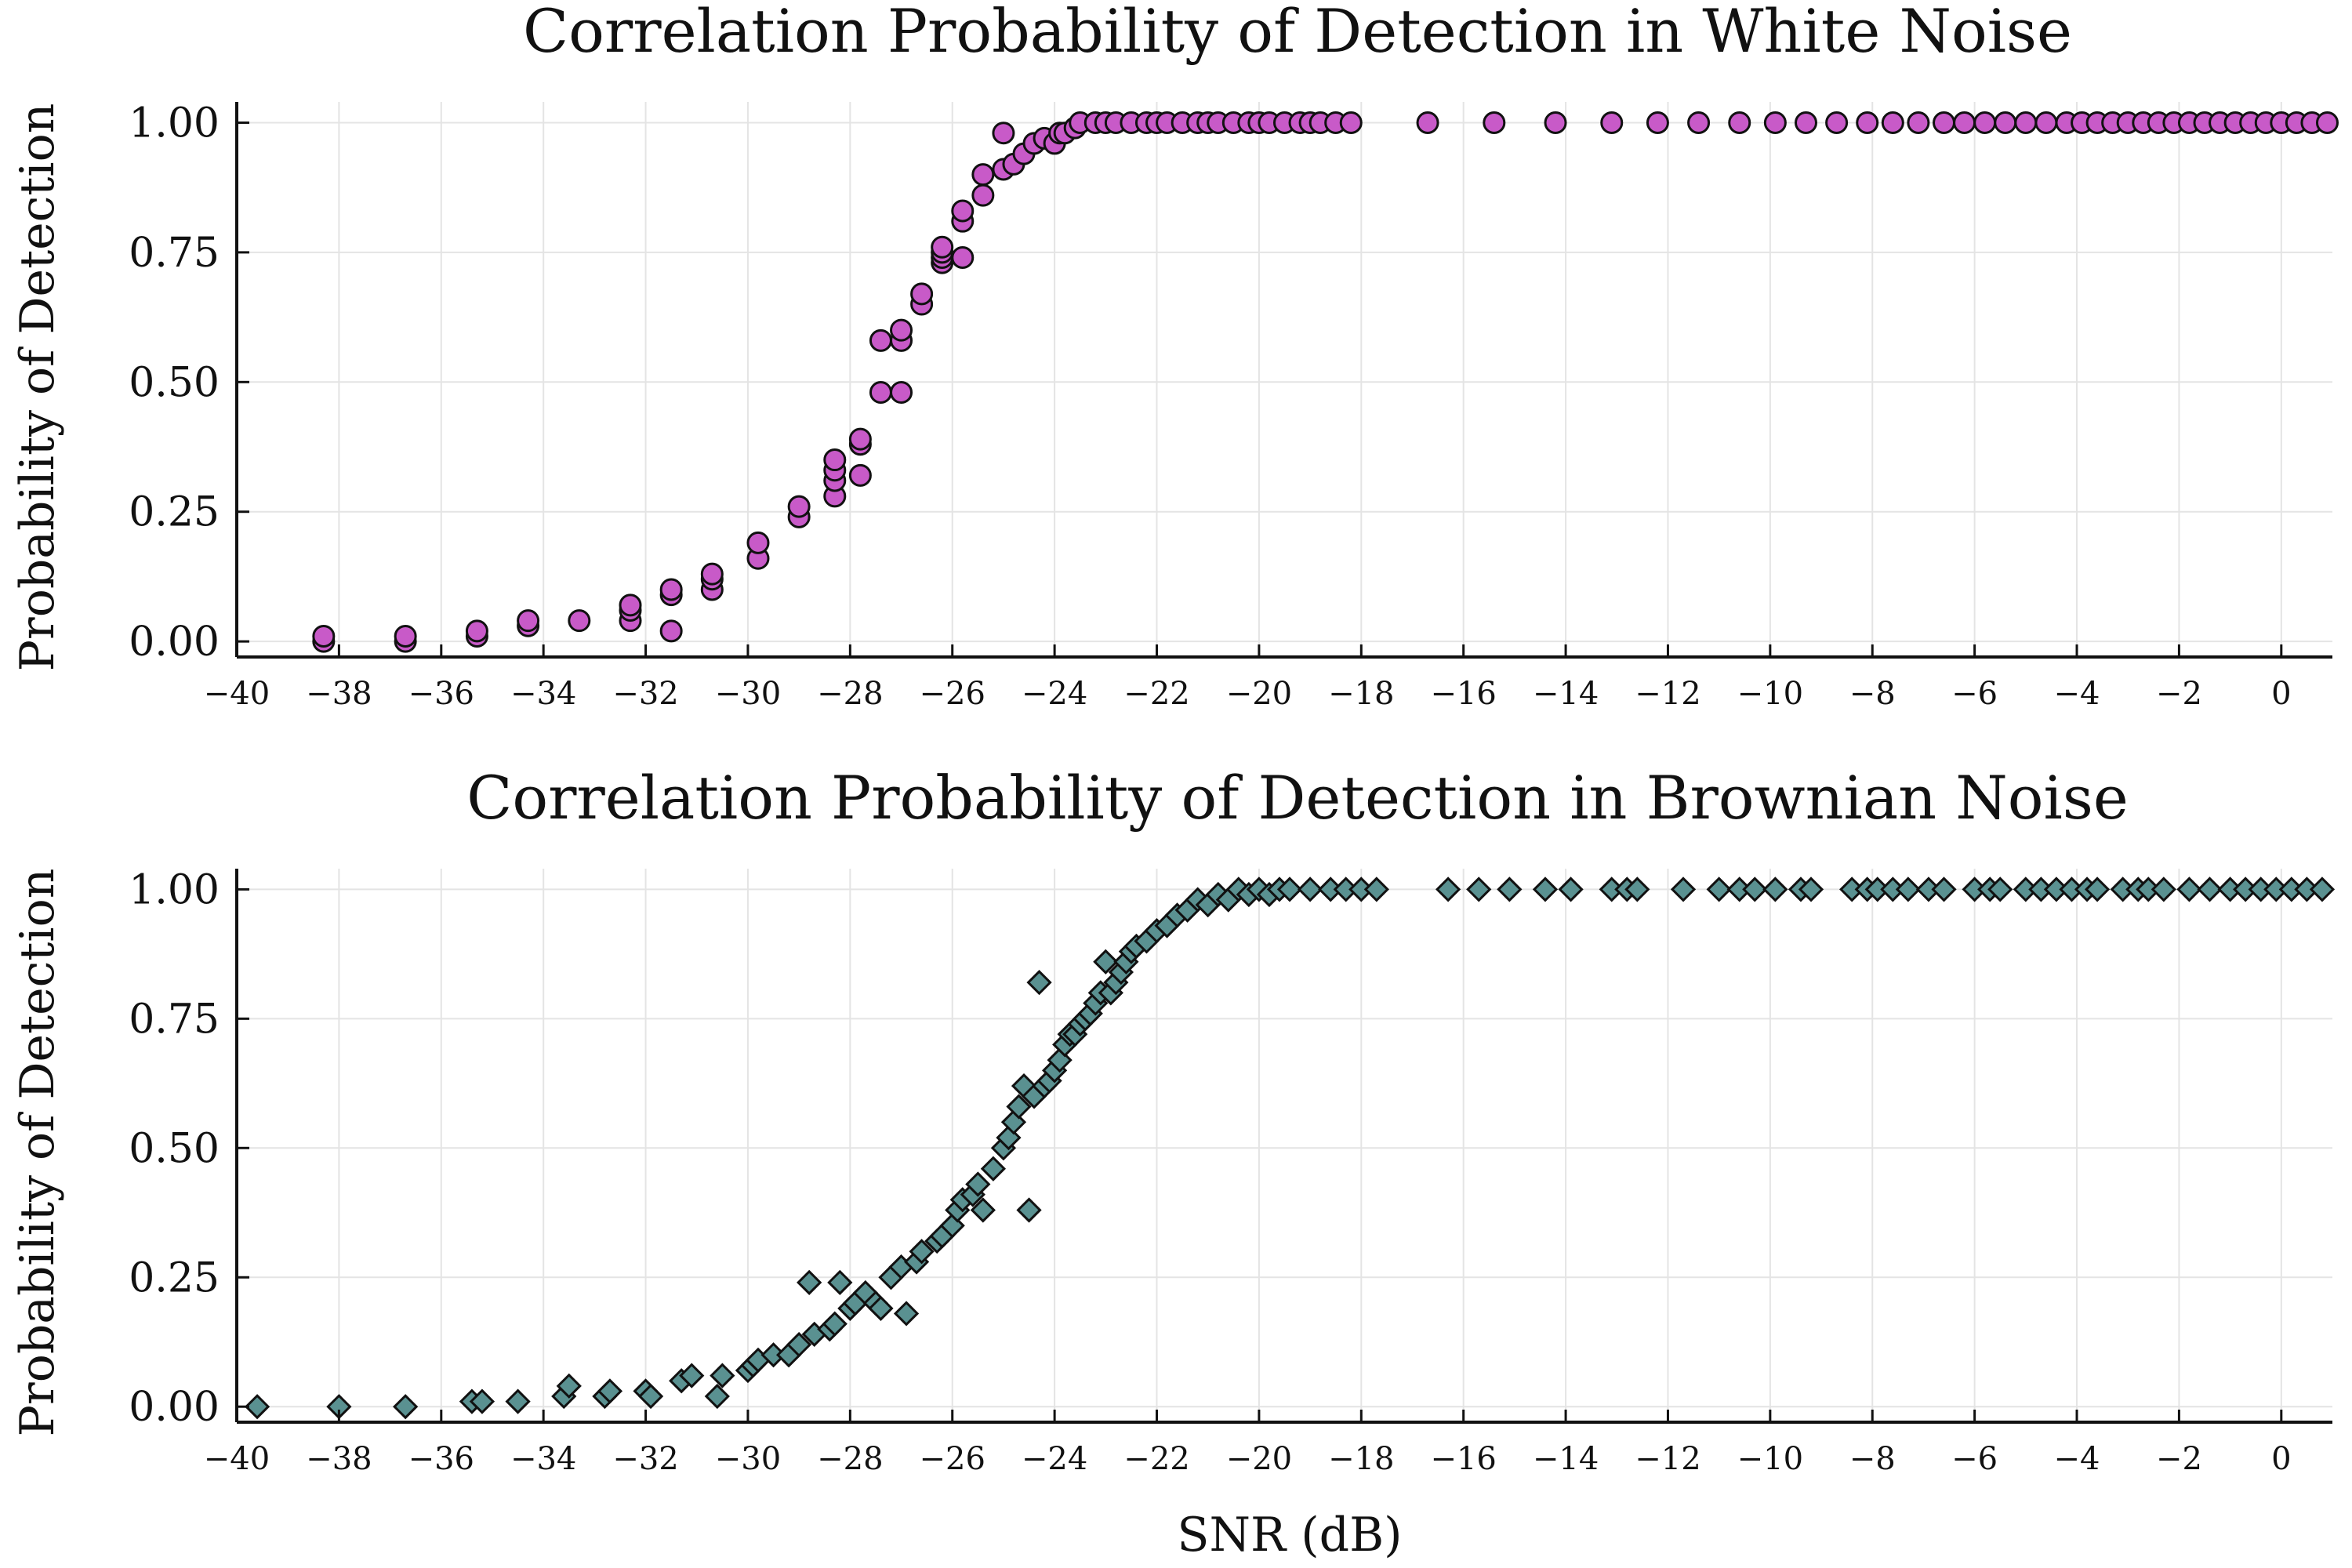 The image size is (2352, 1568). What do you see at coordinates (174, 1148) in the screenshot?
I see `y-tick-label: 0.50` at bounding box center [174, 1148].